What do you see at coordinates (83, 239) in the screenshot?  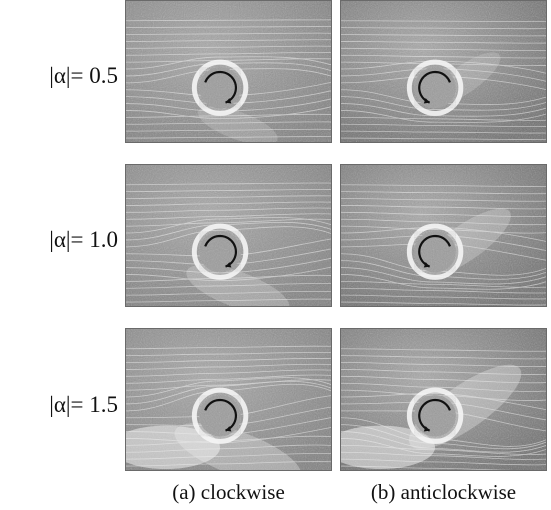 I see `row-label-alpha-1-0: |α|= 1.0` at bounding box center [83, 239].